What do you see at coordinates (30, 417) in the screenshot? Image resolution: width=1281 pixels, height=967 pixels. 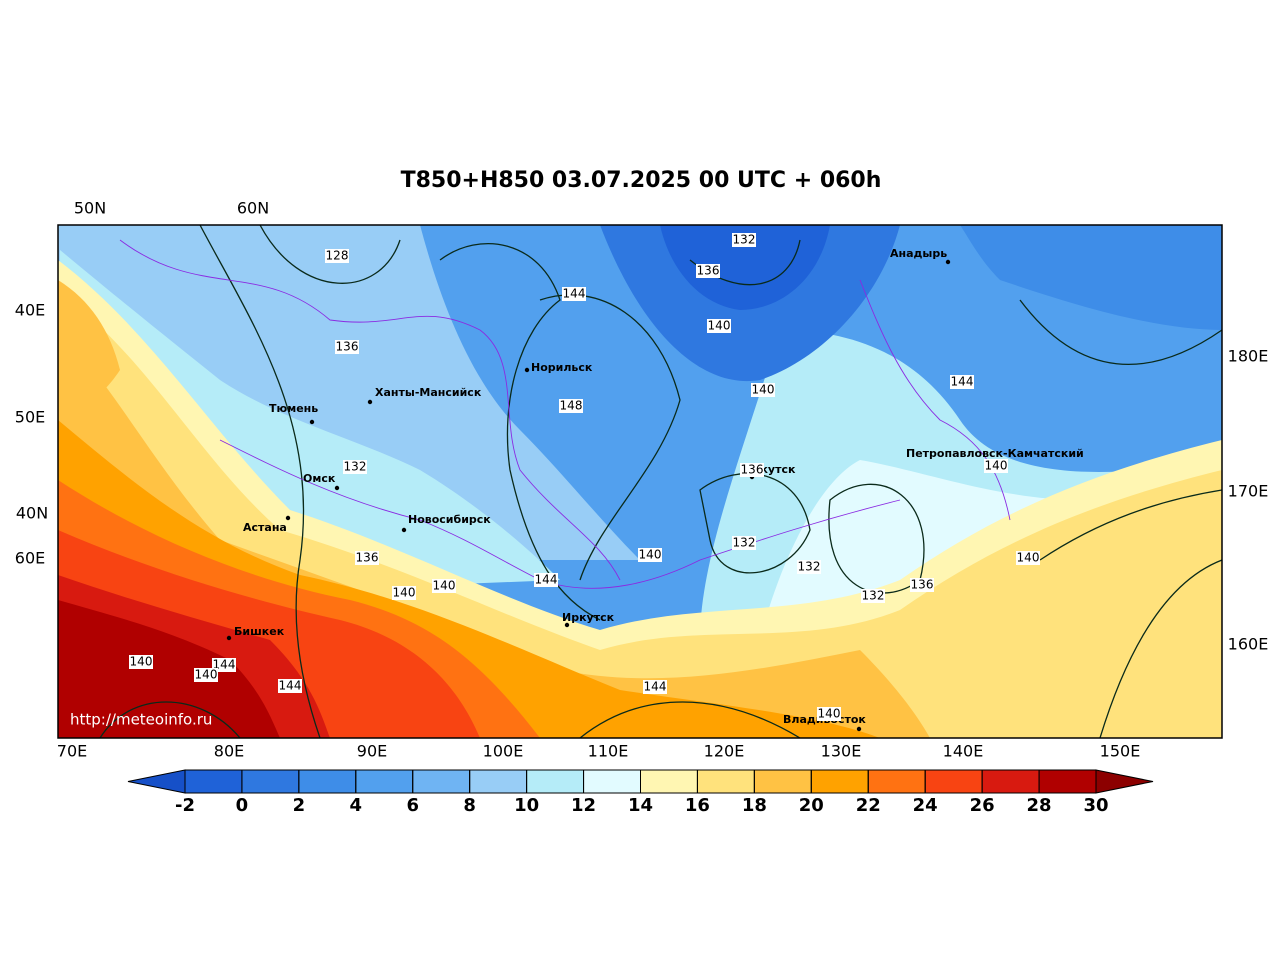 I see `axis-label: 50E` at bounding box center [30, 417].